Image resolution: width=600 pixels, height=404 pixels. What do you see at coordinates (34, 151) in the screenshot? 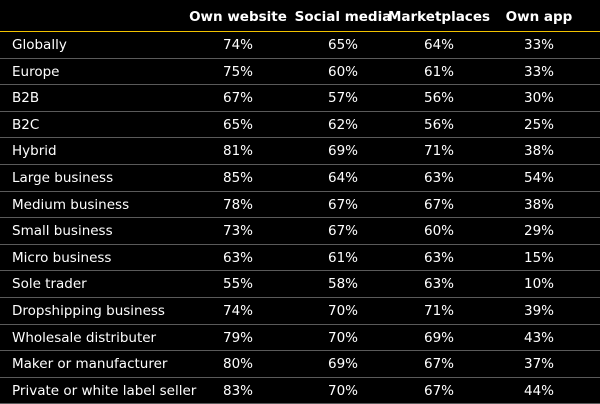
I see `row-label: Hybrid` at bounding box center [34, 151].